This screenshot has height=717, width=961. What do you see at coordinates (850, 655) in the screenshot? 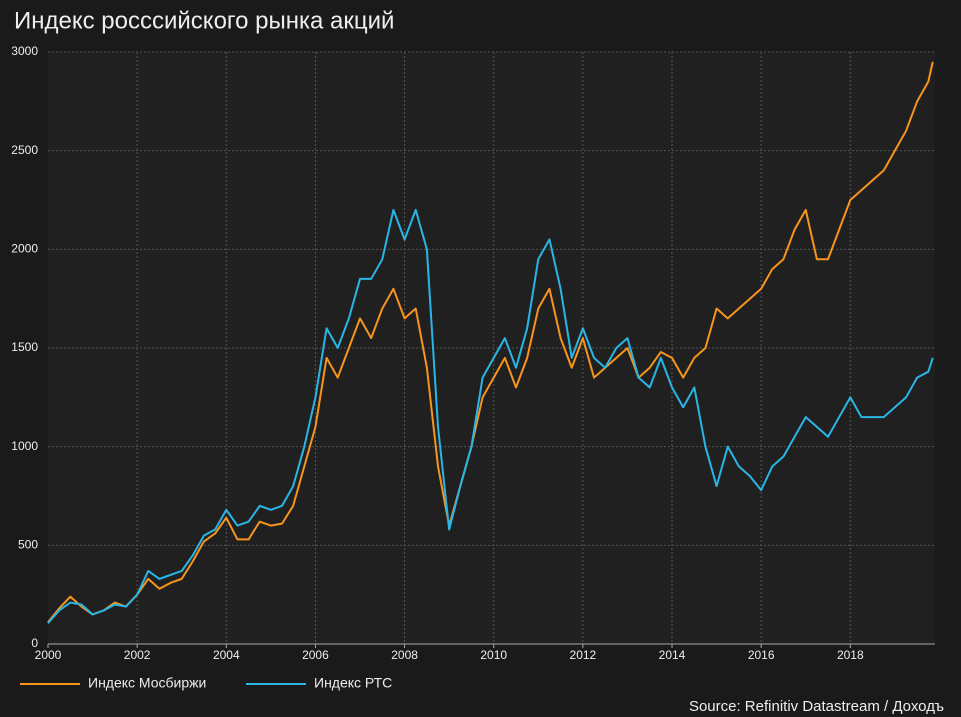
I see `x-tick-label: 2018` at bounding box center [850, 655].